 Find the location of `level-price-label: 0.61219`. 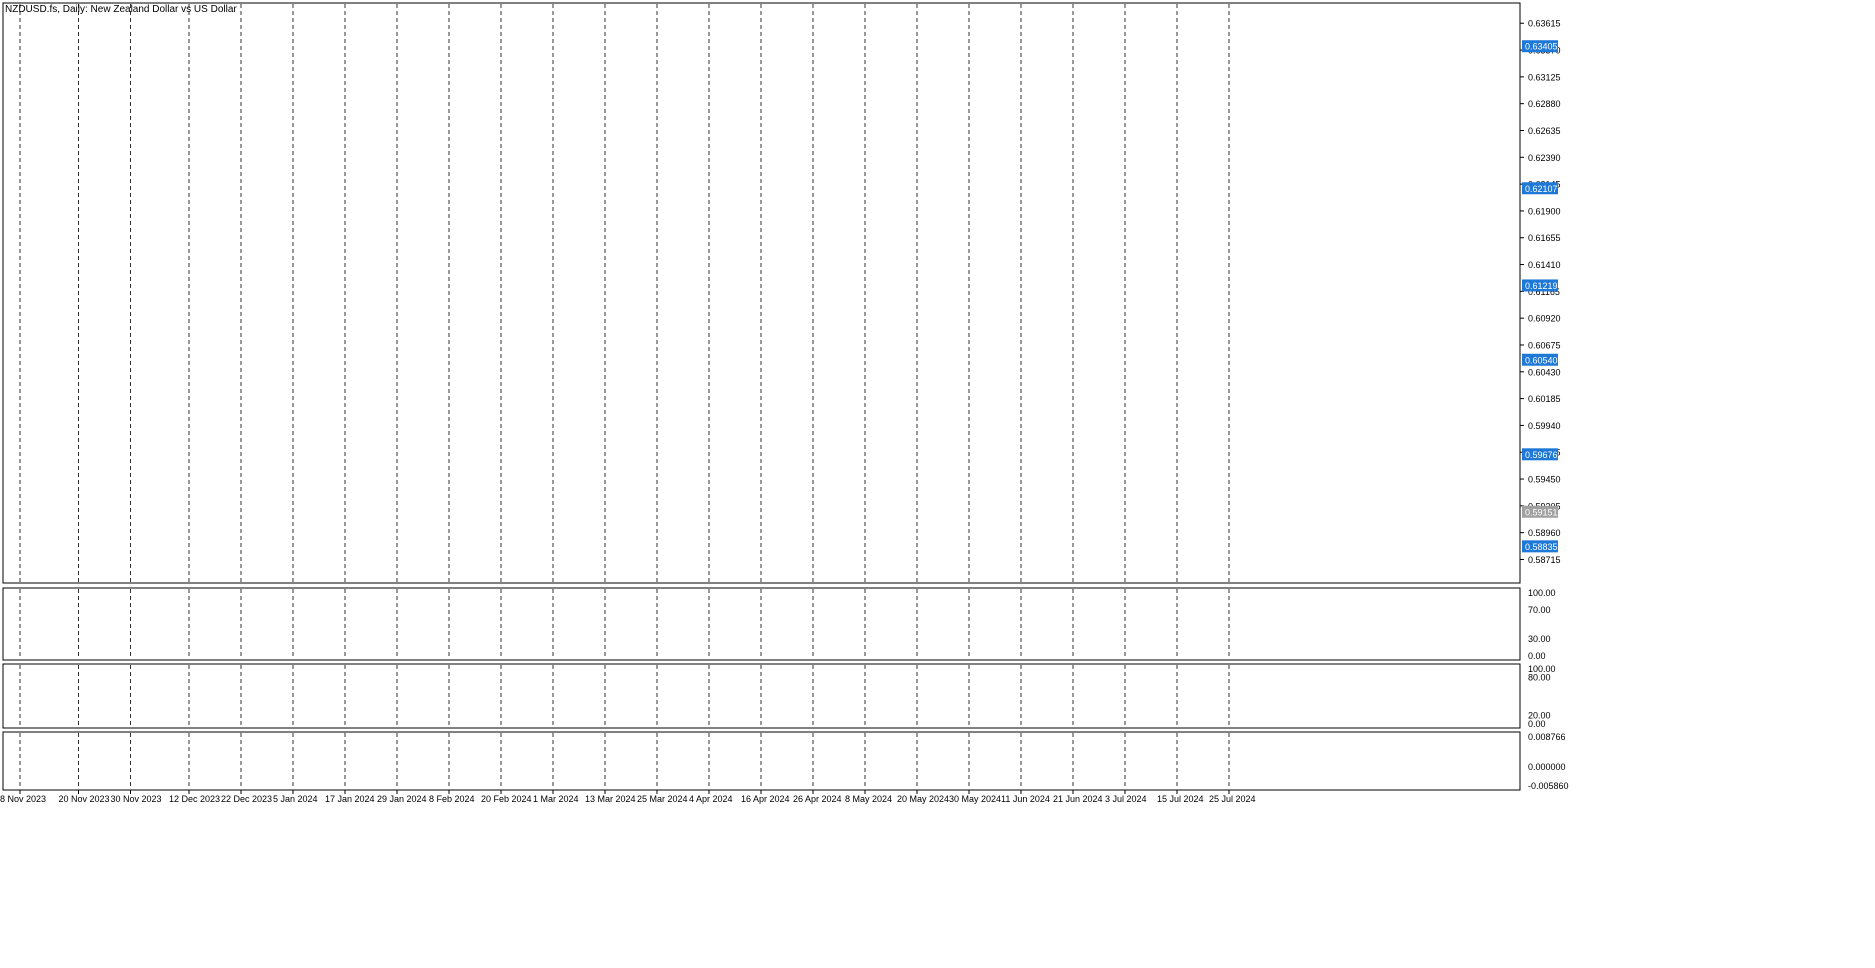

level-price-label: 0.61219 is located at coordinates (1541, 286).